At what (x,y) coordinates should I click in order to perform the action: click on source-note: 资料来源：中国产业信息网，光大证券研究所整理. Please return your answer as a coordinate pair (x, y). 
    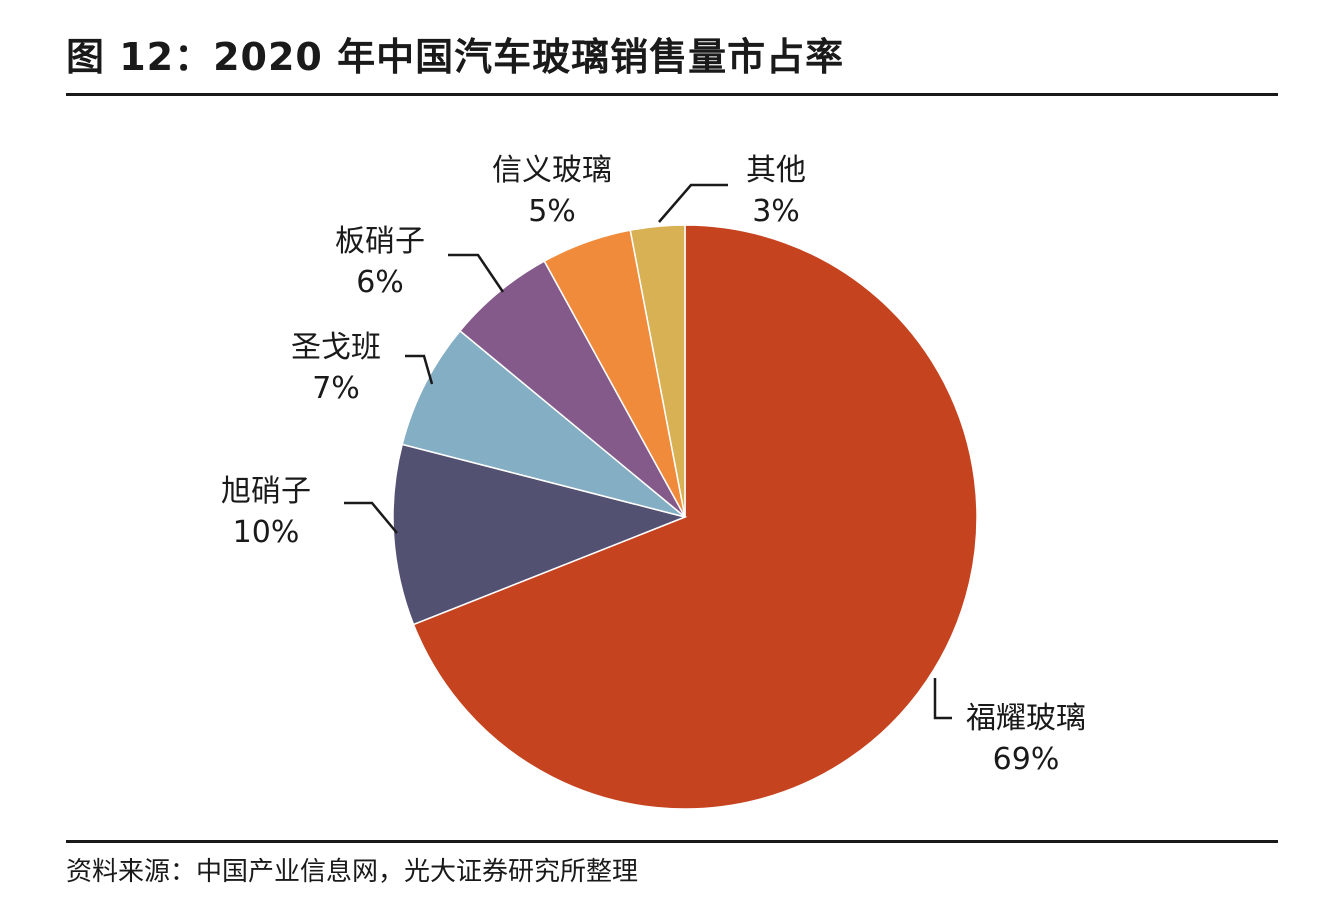
    Looking at the image, I should click on (352, 872).